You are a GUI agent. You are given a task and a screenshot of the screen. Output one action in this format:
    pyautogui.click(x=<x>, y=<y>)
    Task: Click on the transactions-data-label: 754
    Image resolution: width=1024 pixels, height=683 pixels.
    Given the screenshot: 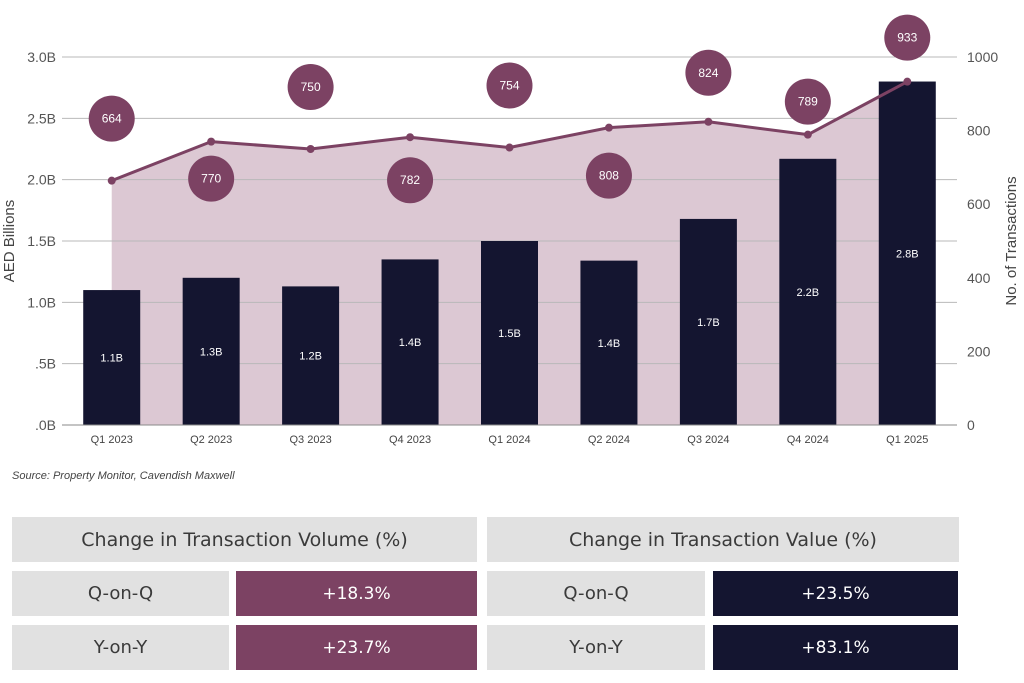 What is the action you would take?
    pyautogui.click(x=509, y=86)
    